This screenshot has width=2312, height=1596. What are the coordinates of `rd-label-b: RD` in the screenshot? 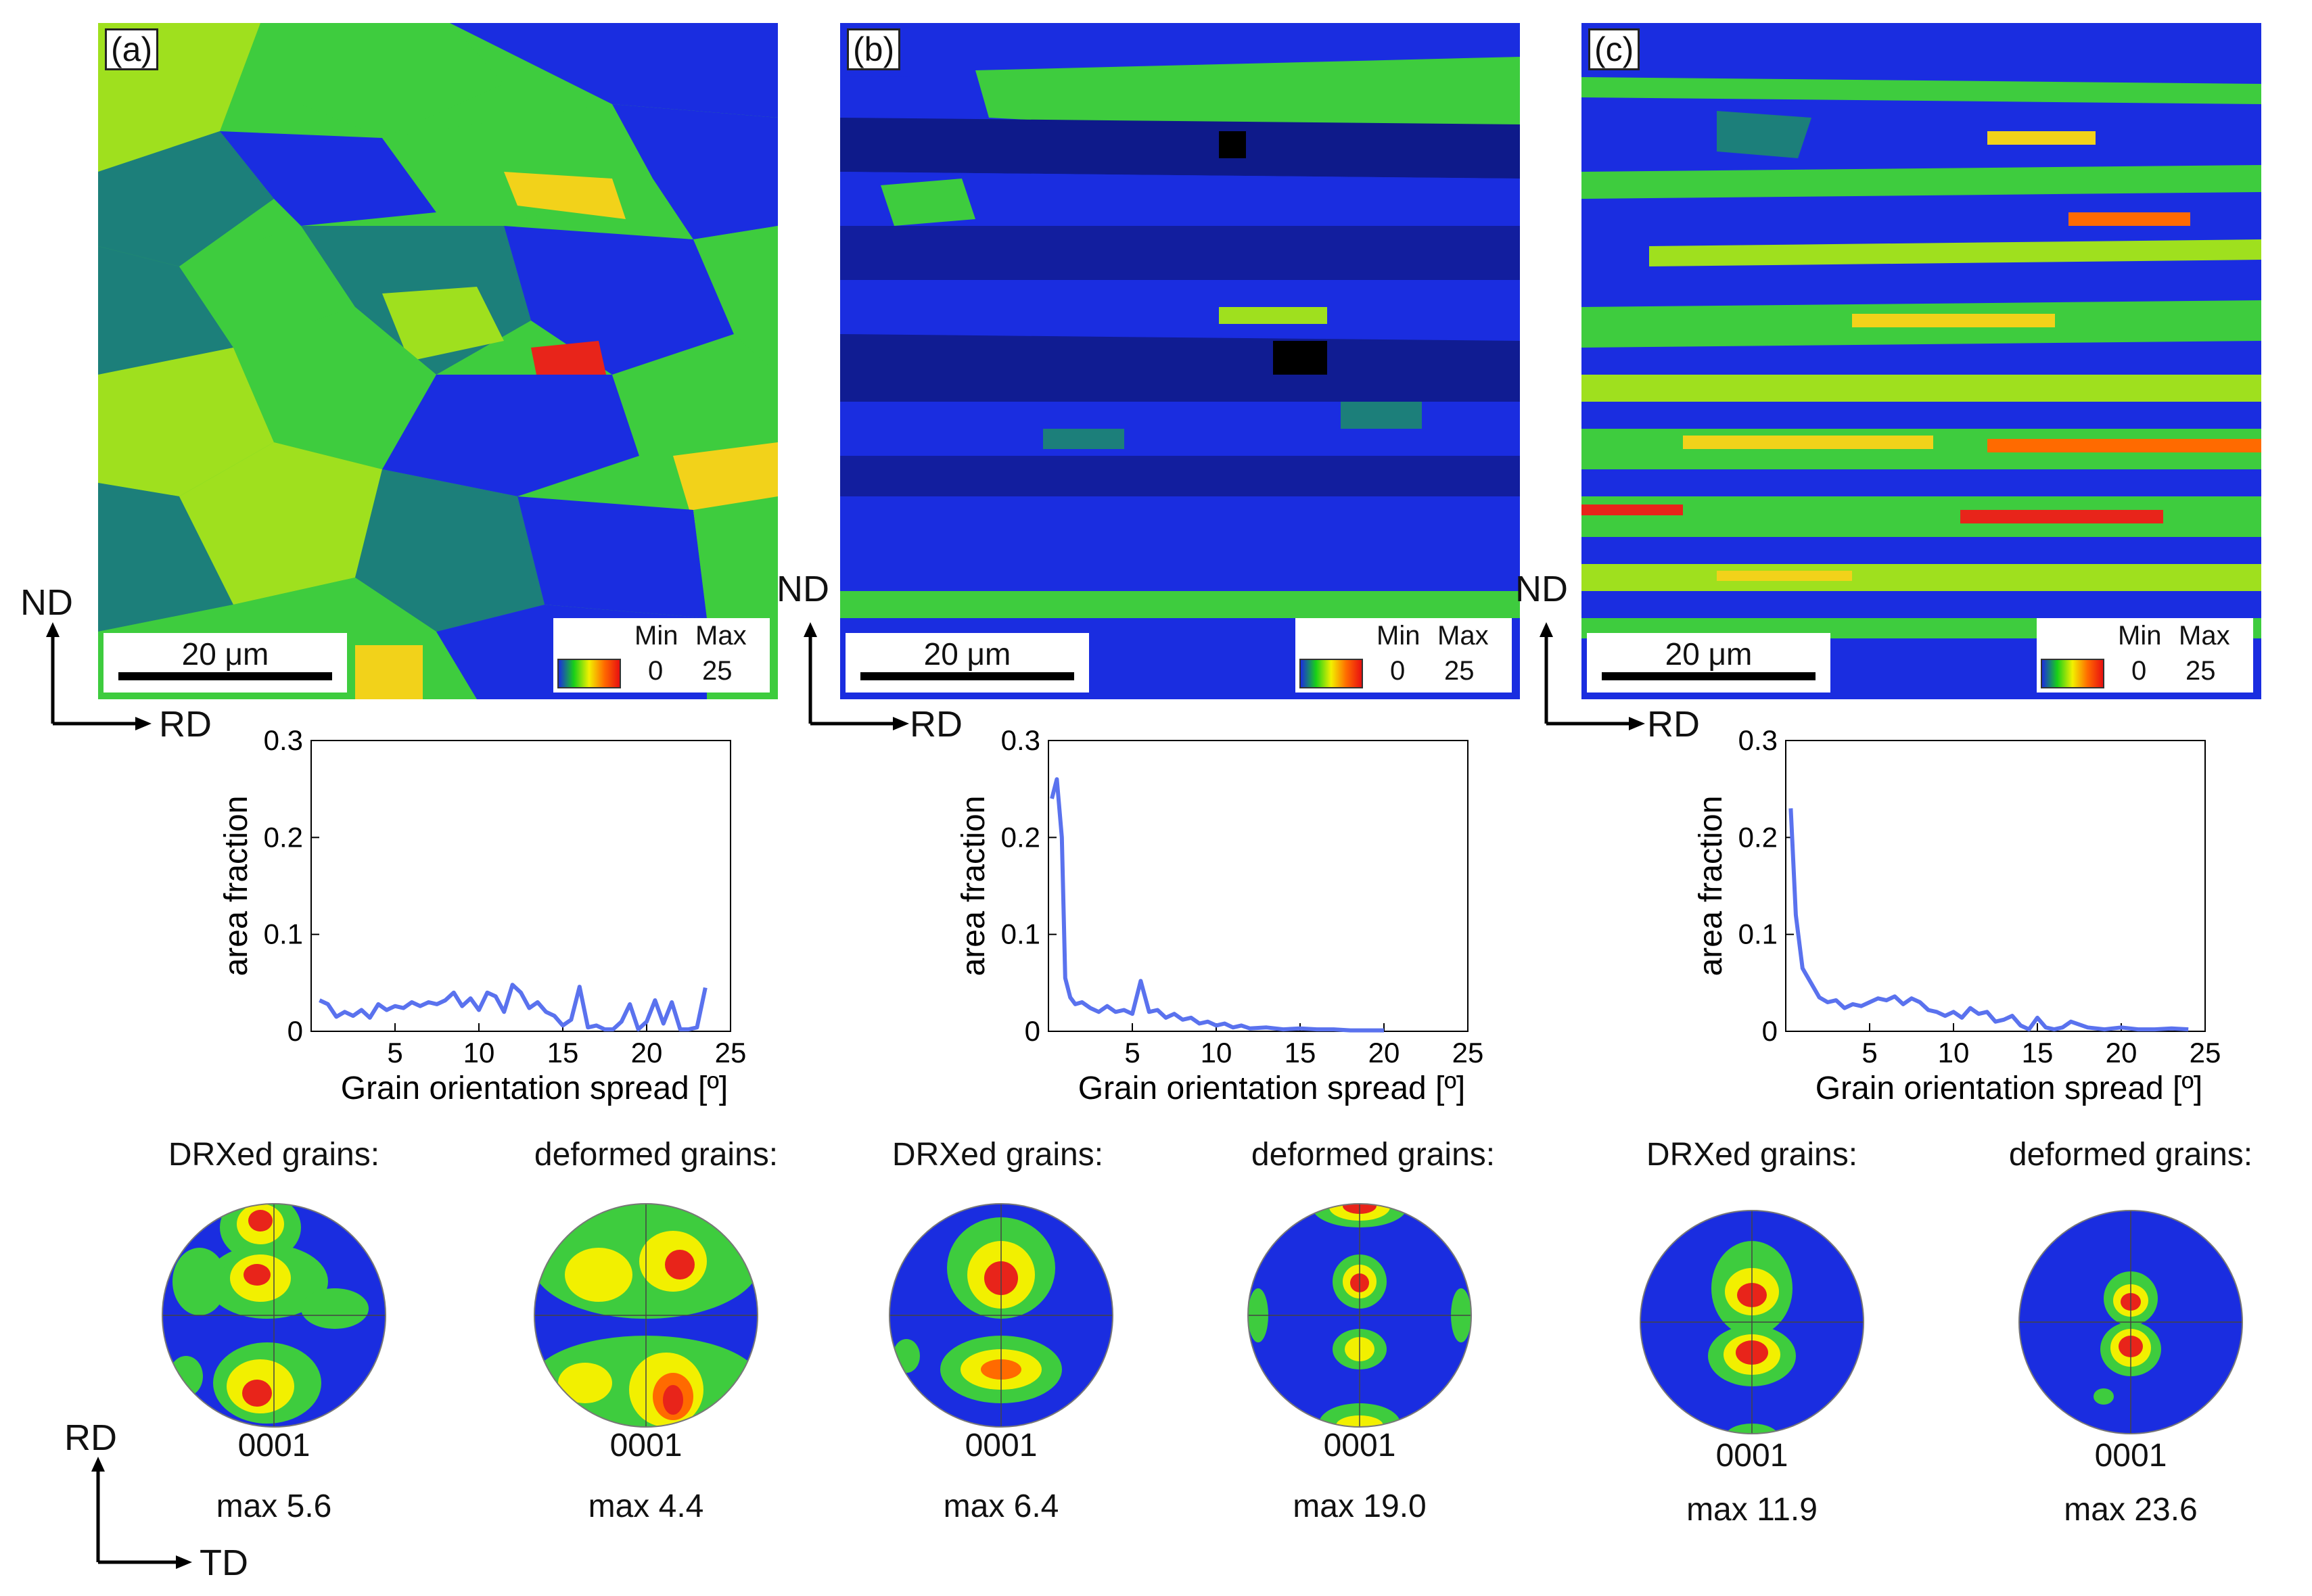 It's located at (936, 724).